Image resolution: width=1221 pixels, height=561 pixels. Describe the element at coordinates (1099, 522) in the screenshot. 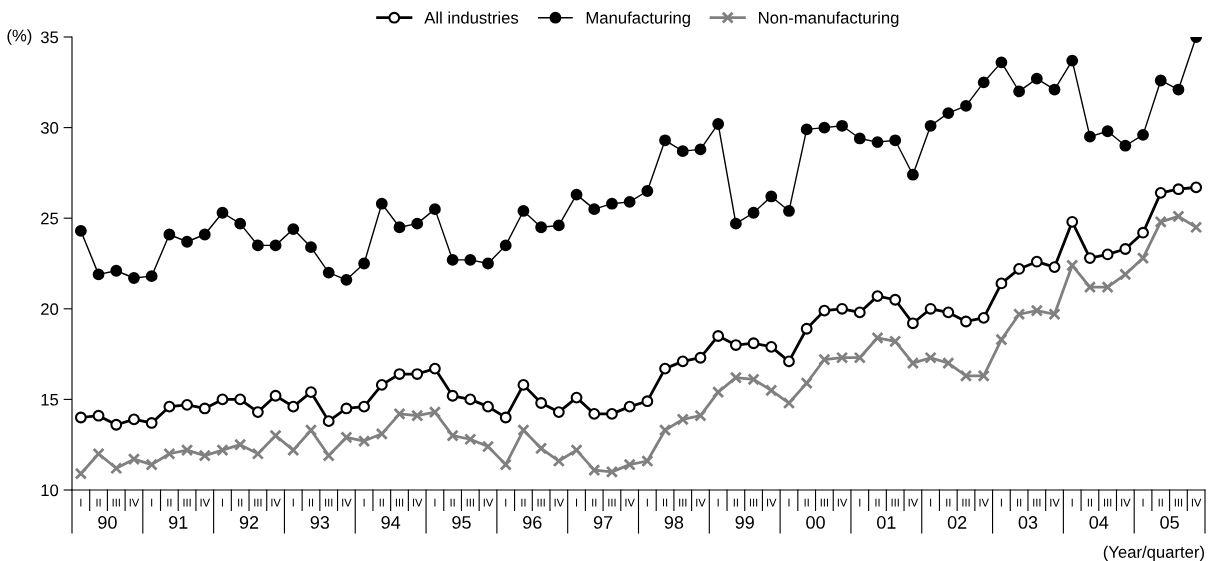

I see `text: 04` at that location.